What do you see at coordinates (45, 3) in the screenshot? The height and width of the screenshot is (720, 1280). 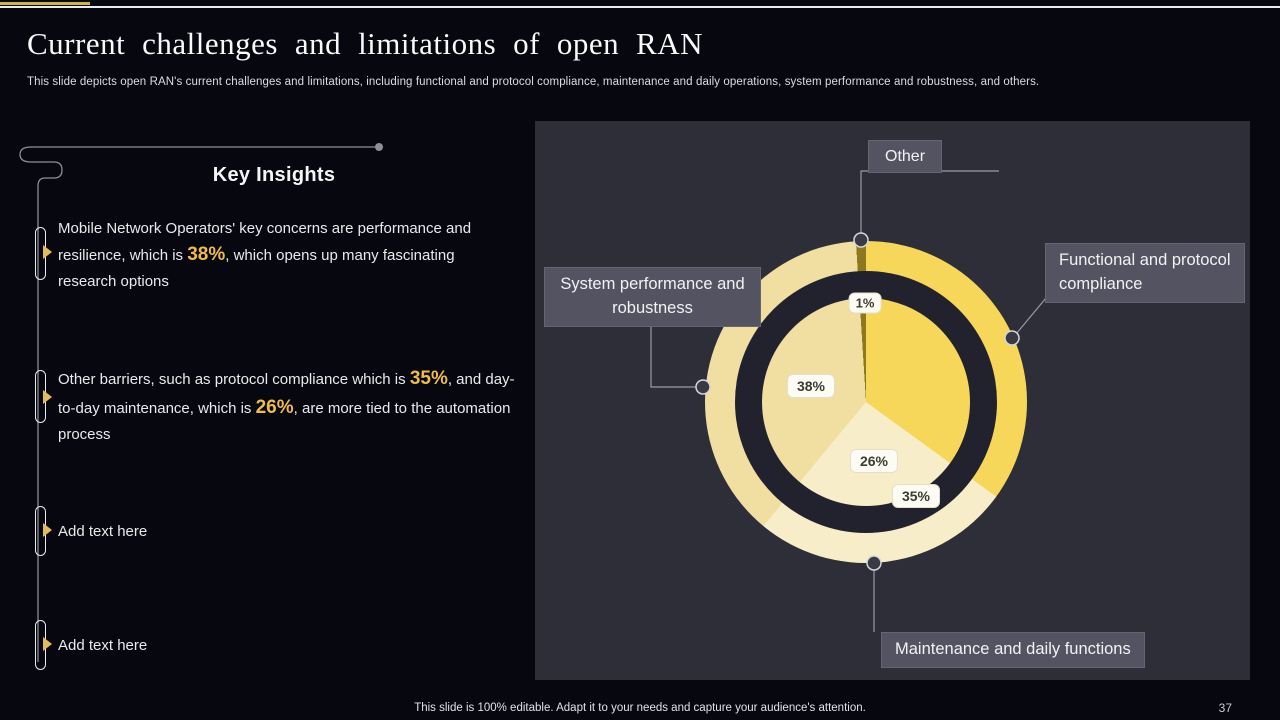 I see `top-accent-bar` at bounding box center [45, 3].